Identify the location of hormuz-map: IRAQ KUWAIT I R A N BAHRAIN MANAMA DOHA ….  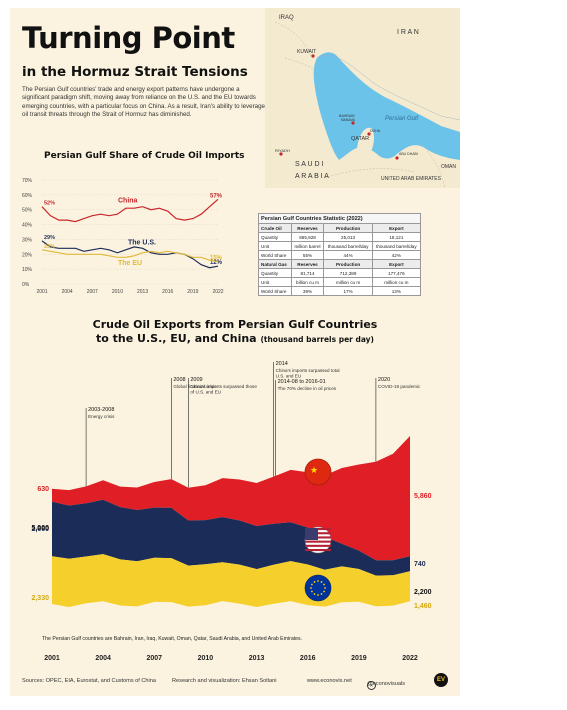
(362, 98).